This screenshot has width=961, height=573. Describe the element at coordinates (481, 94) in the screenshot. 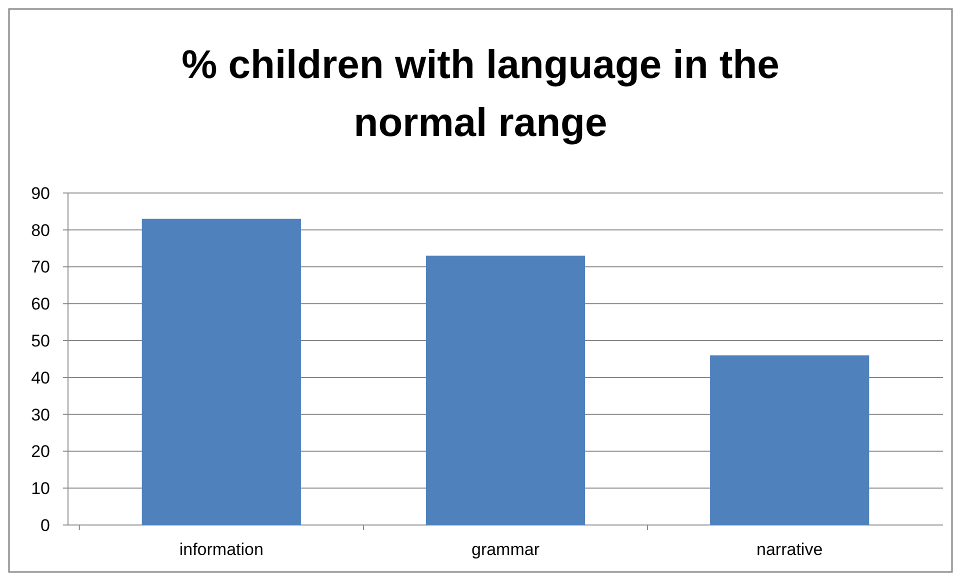

I see `chart-title: % children with language in the normal range` at that location.